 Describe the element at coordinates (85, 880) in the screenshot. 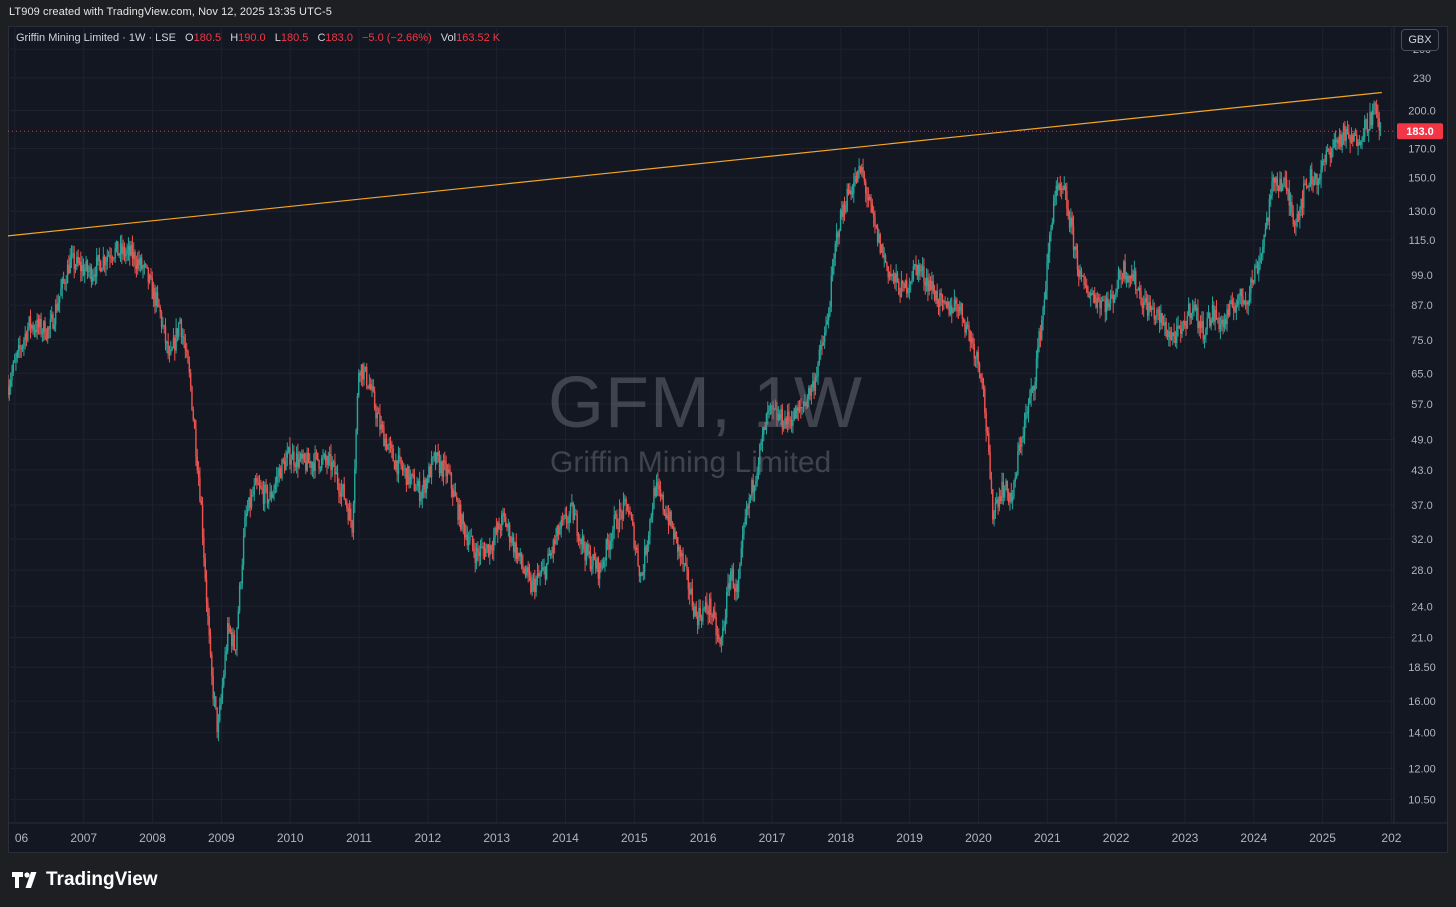

I see `tradingview-logo: TradingView` at that location.